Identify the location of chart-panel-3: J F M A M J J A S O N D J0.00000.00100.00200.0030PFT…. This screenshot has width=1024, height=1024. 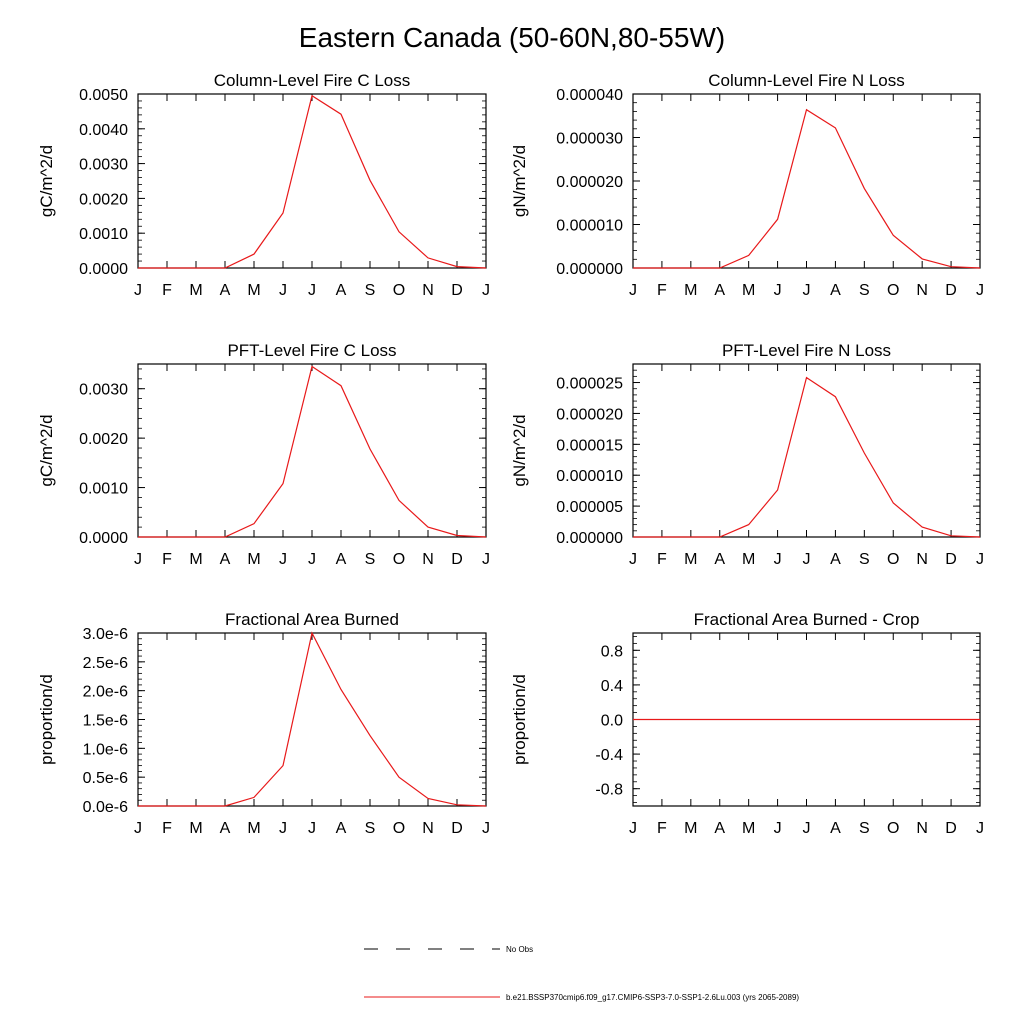
(263, 454).